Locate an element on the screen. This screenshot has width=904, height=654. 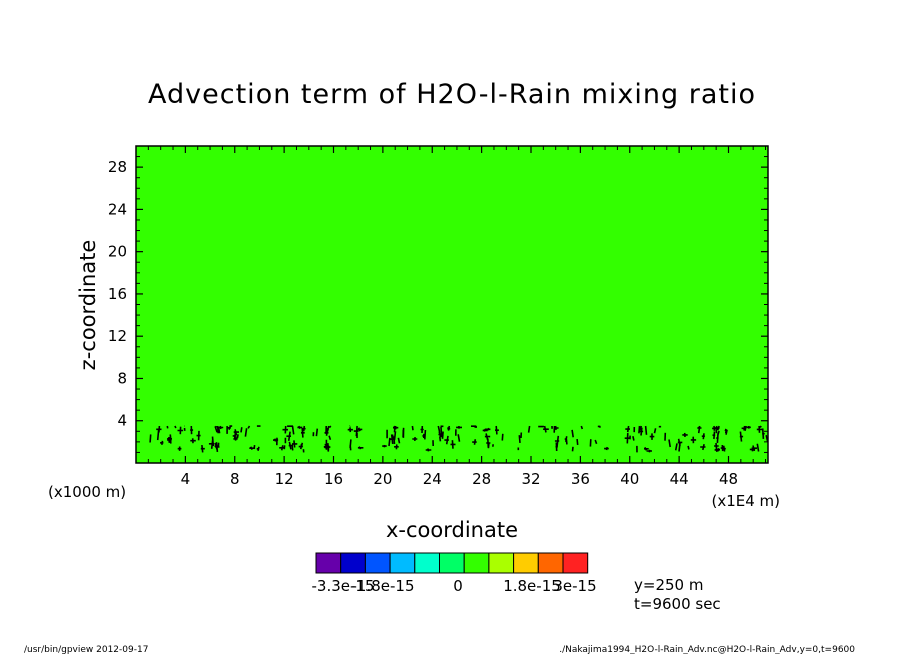
x-tick-label-8: 36 is located at coordinates (580, 479).